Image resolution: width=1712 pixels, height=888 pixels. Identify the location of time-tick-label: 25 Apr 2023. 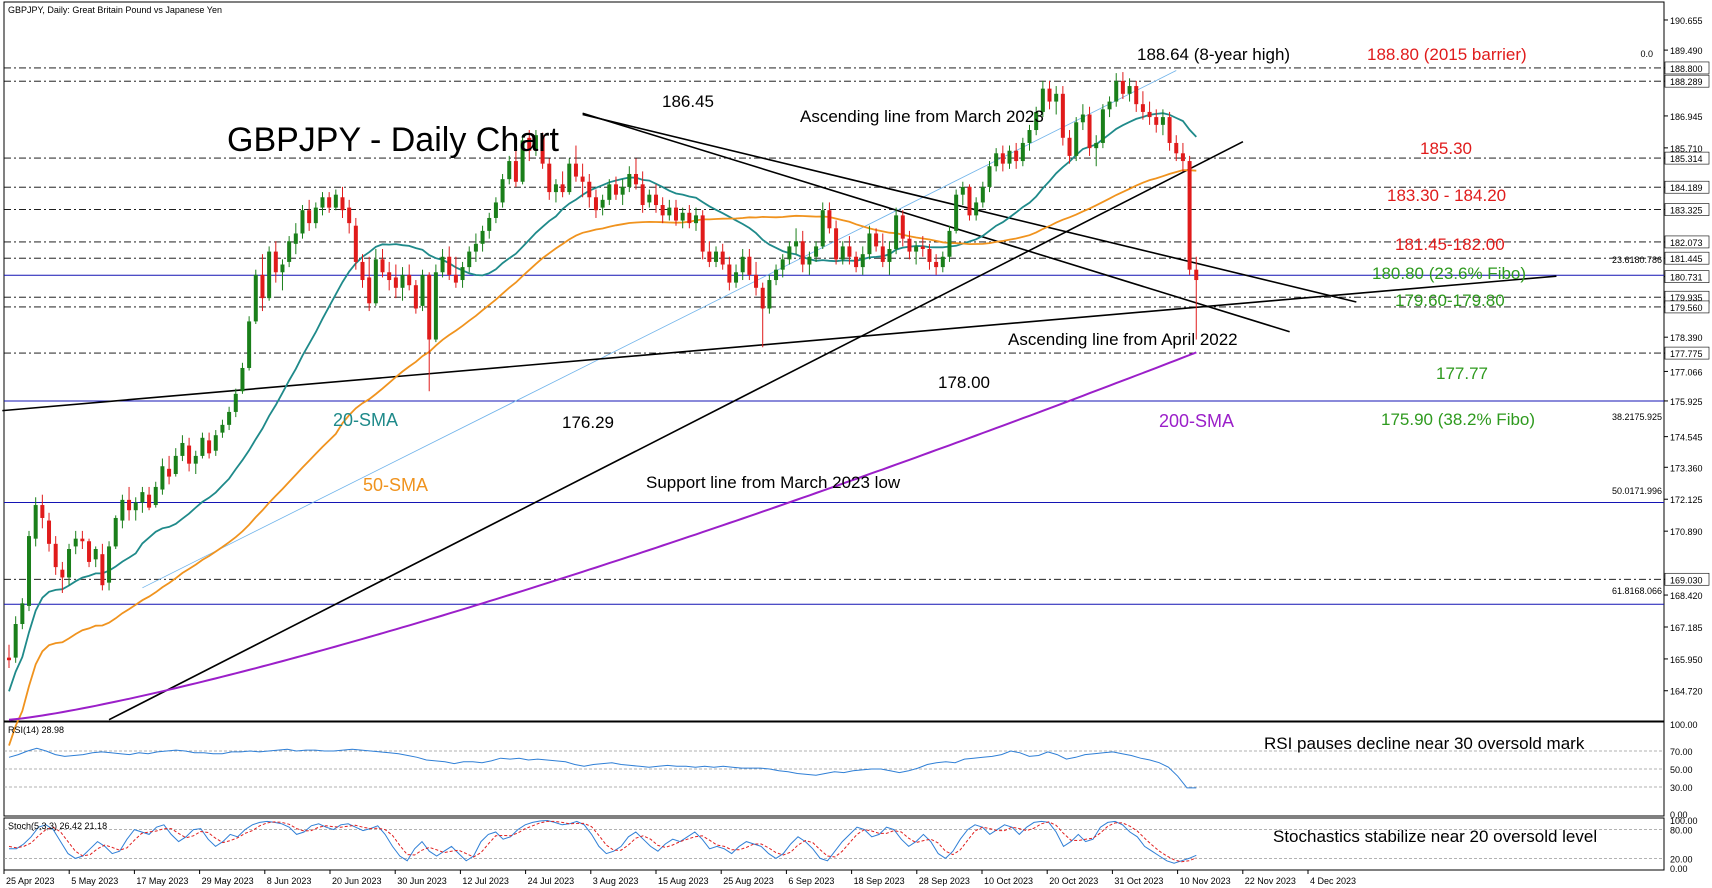
(30, 881).